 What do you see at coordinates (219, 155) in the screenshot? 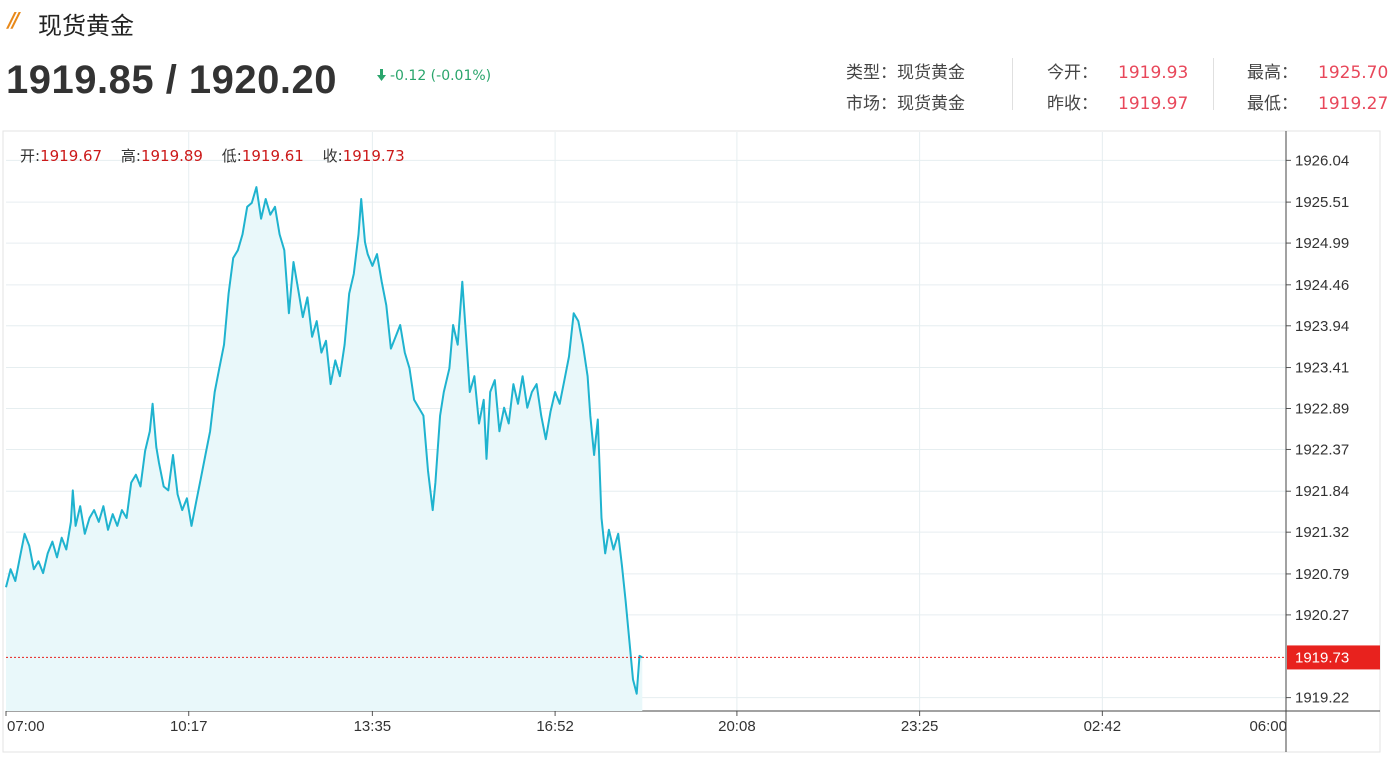
I see `ohlc-readout: 开:1919.67 高:1919.89 低:1919.61 收:1919.73` at bounding box center [219, 155].